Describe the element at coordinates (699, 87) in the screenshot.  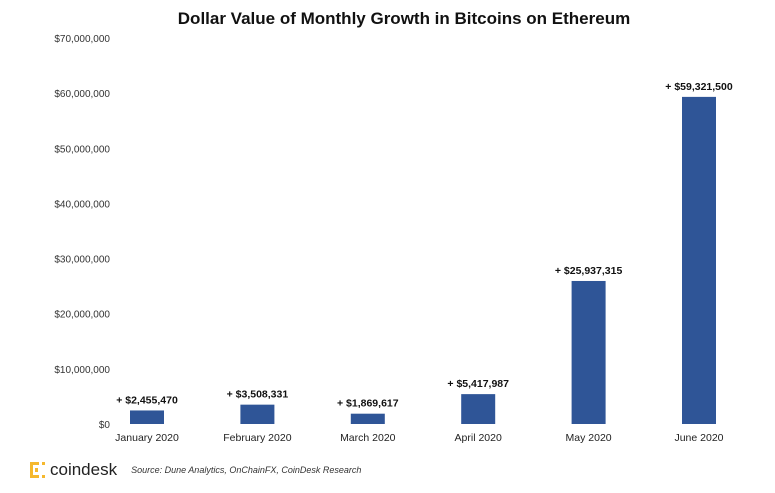
I see `data-label: + $59,321,500` at that location.